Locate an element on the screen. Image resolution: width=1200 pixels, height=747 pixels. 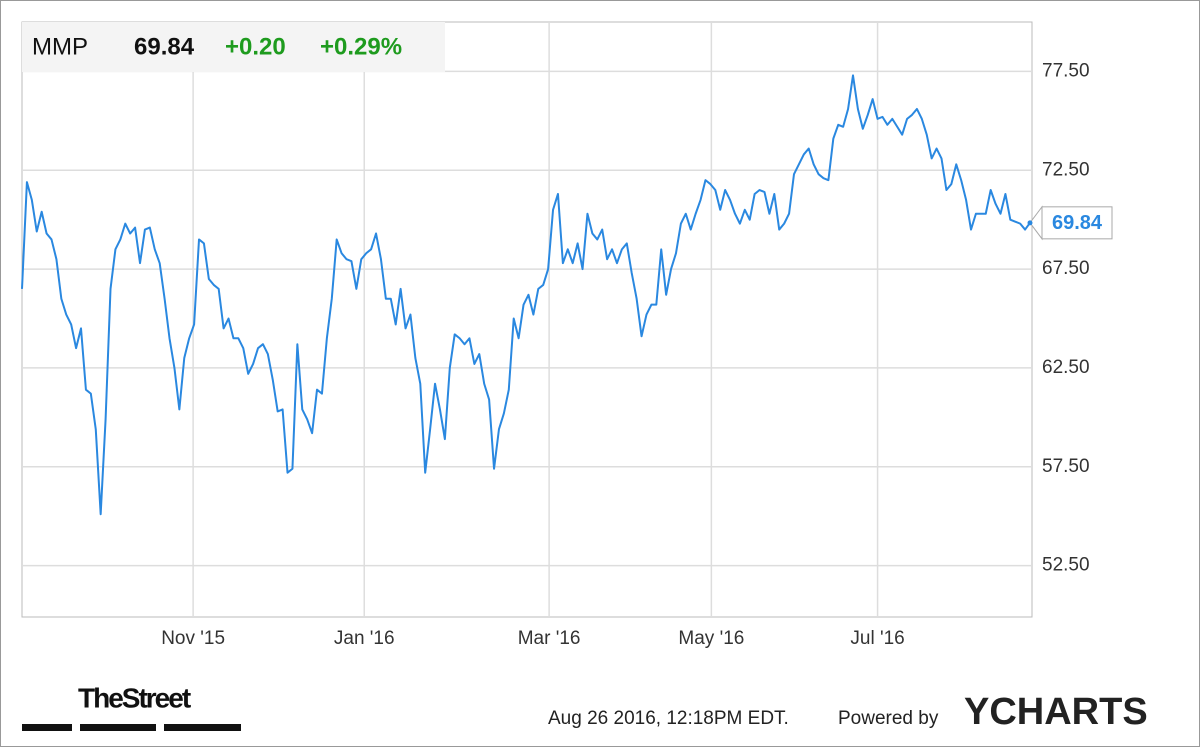
y-tick-label: 67.50 is located at coordinates (1066, 268).